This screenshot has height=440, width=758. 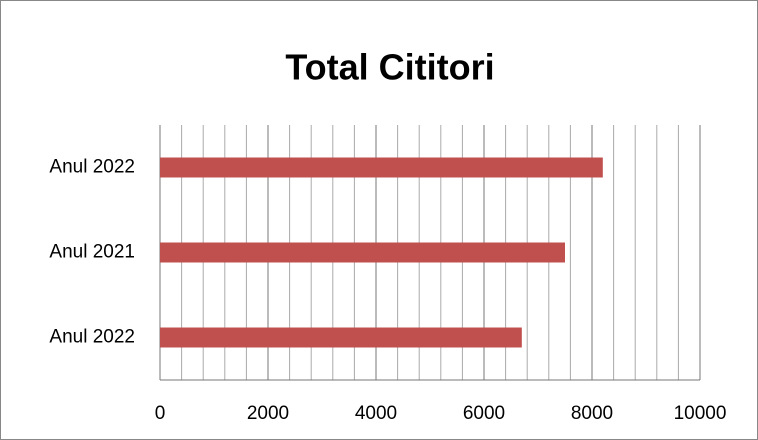 What do you see at coordinates (160, 413) in the screenshot?
I see `x-tick-label: 0` at bounding box center [160, 413].